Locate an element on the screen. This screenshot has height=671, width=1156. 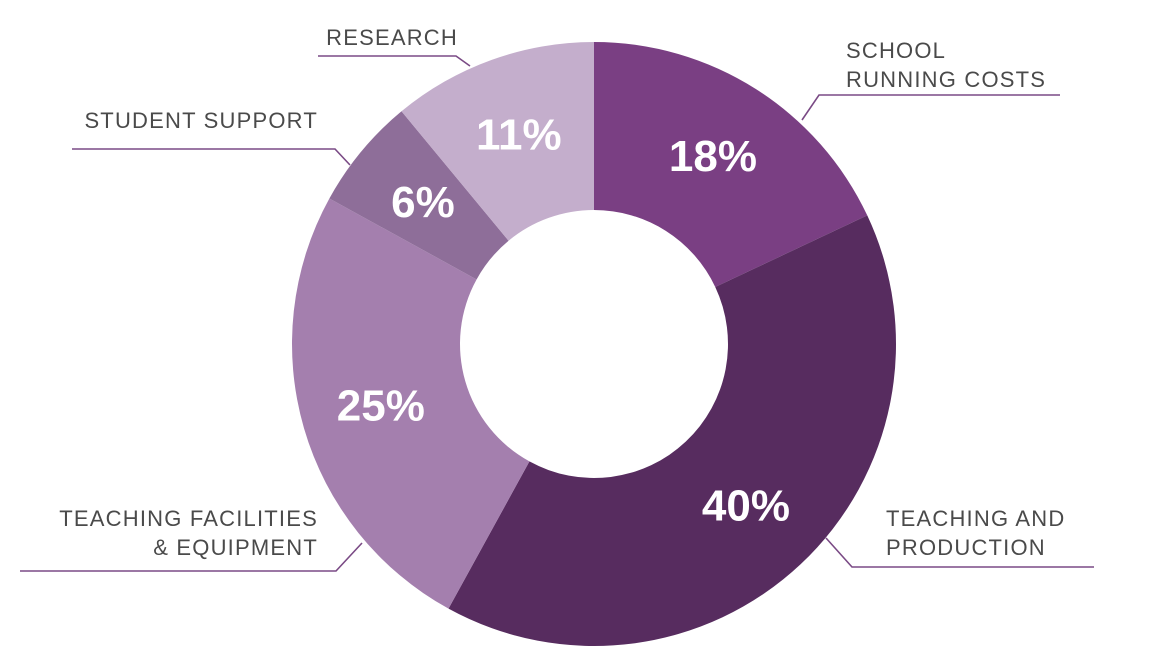
leader-line-teaching-facilities is located at coordinates (191, 557).